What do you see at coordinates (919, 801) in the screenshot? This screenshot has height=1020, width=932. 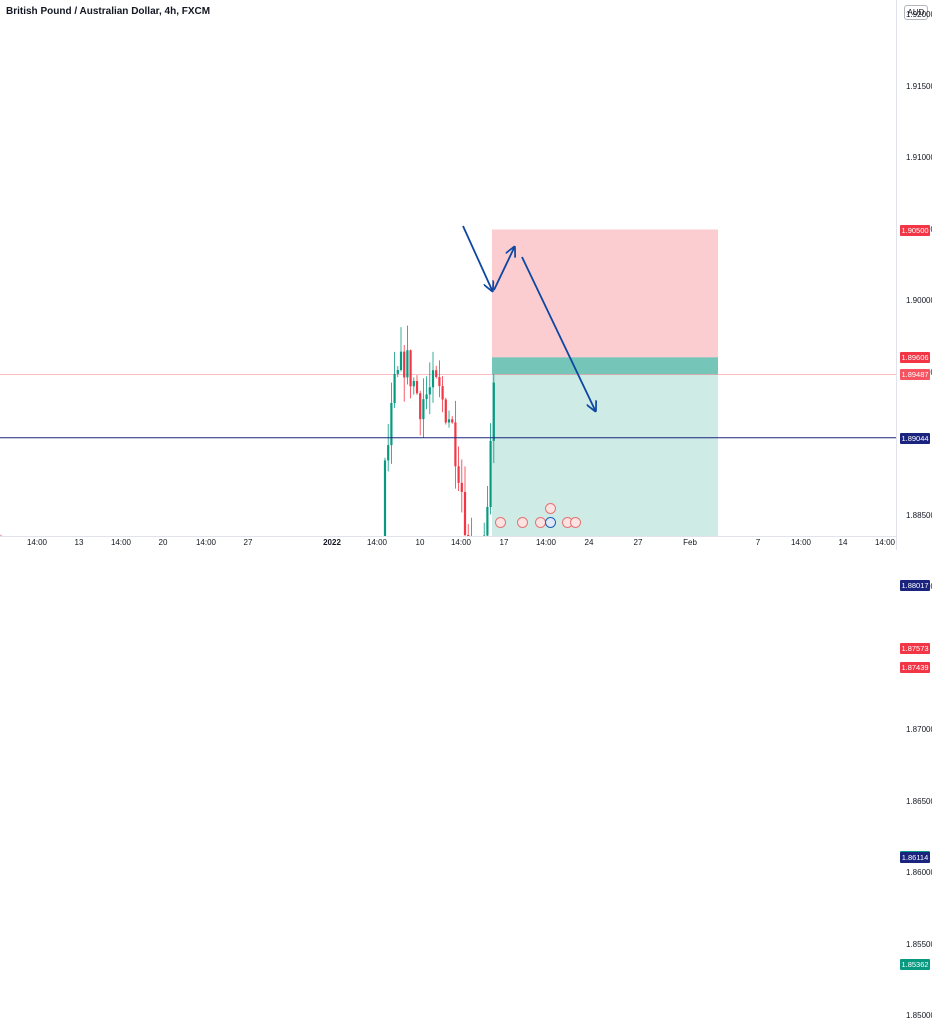 I see `price-tick-label: 1.86500` at bounding box center [919, 801].